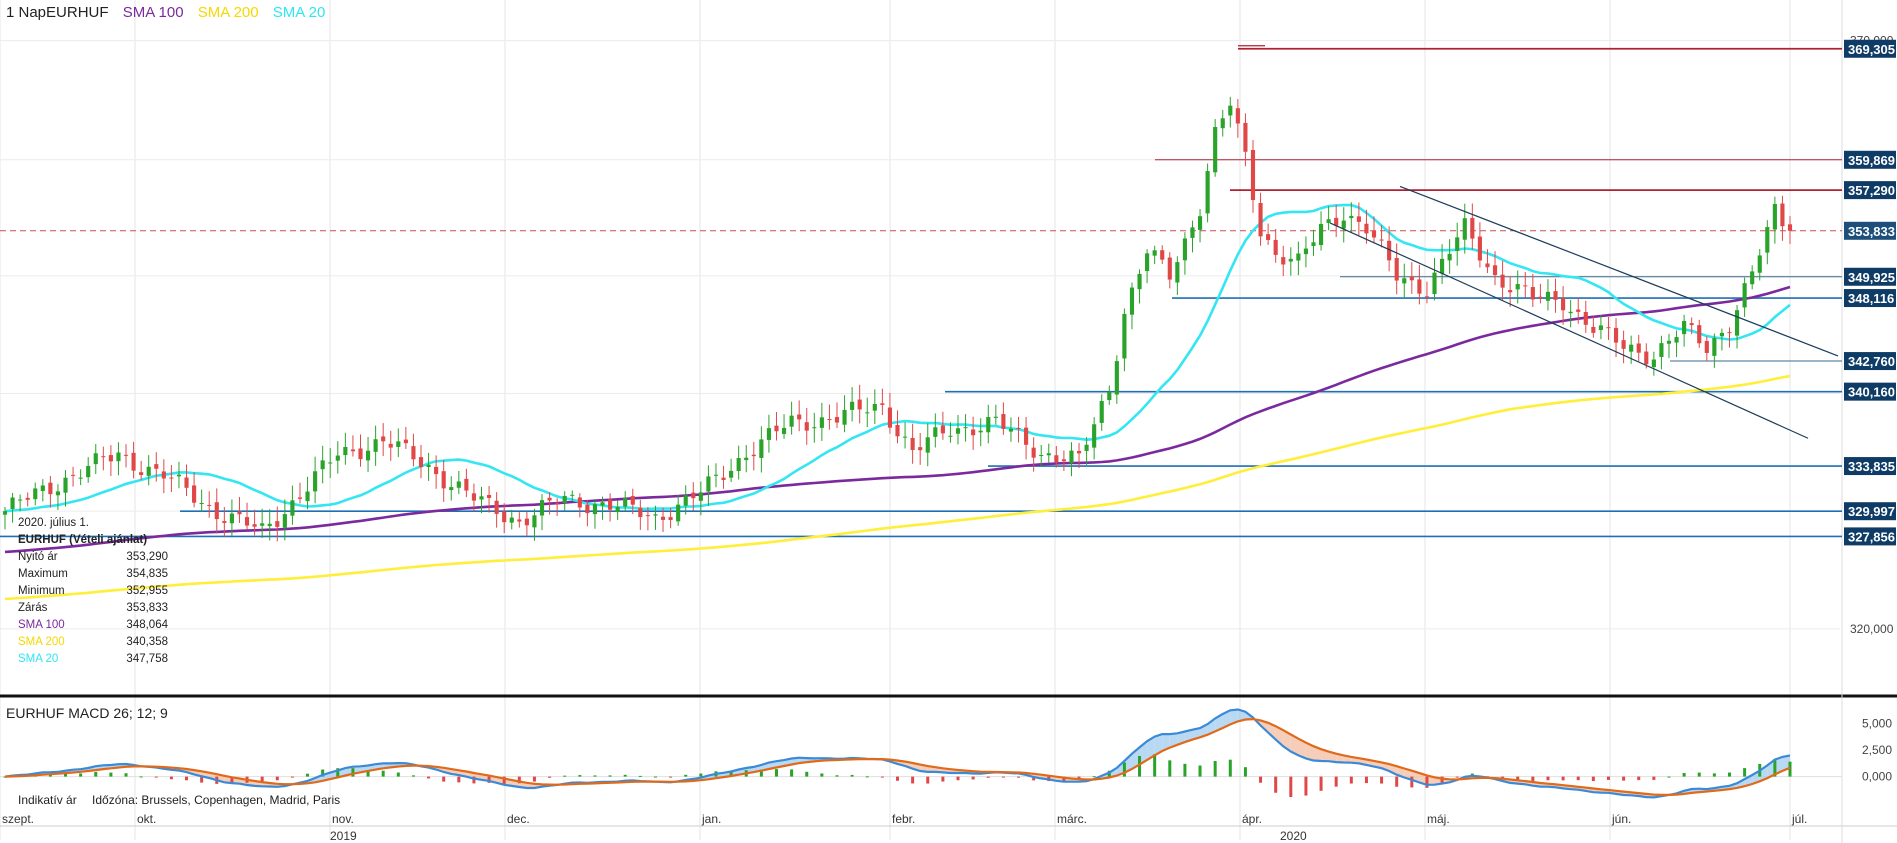 The height and width of the screenshot is (843, 1897). What do you see at coordinates (147, 557) in the screenshot?
I see `info-row-value: 353,290` at bounding box center [147, 557].